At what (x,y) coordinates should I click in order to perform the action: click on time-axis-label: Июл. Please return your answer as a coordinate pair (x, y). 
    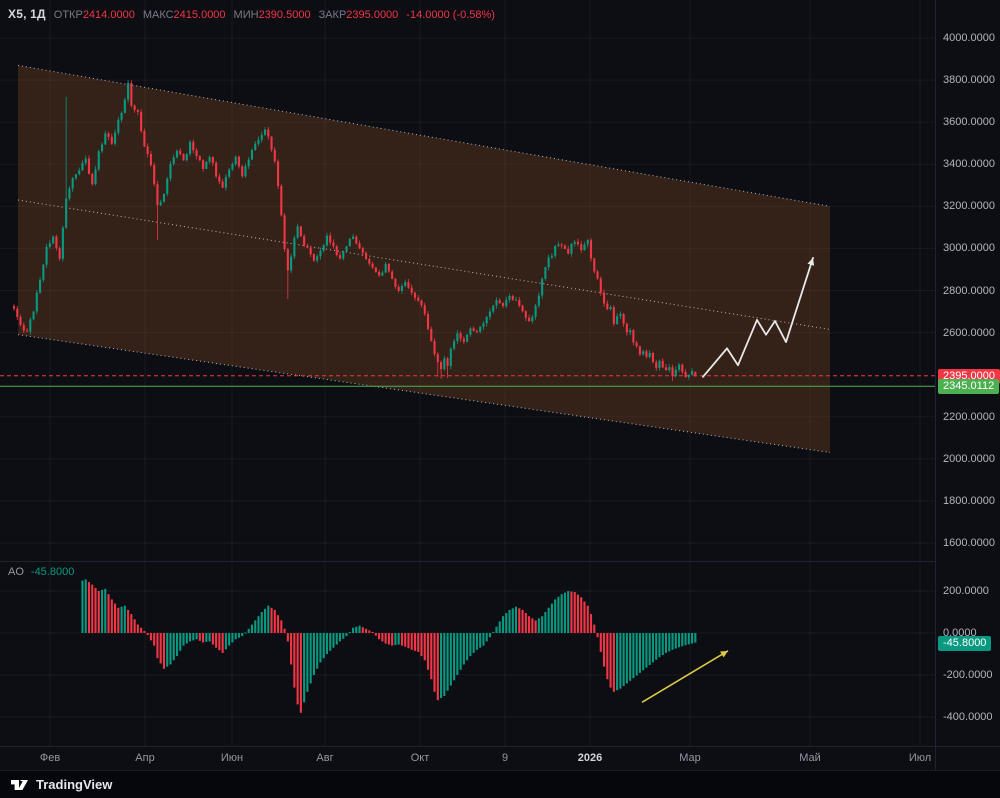
    Looking at the image, I should click on (920, 758).